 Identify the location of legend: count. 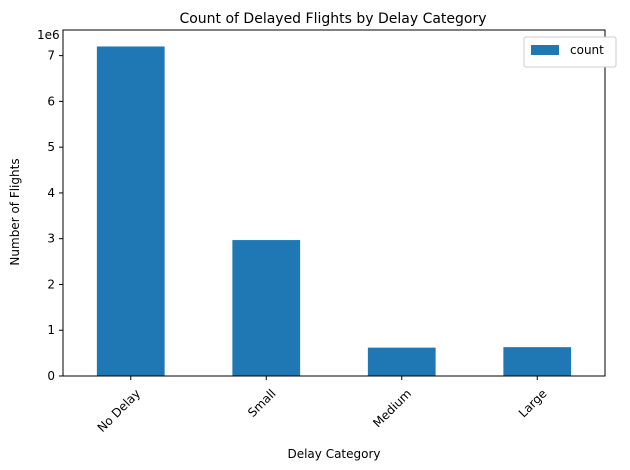
(570, 52).